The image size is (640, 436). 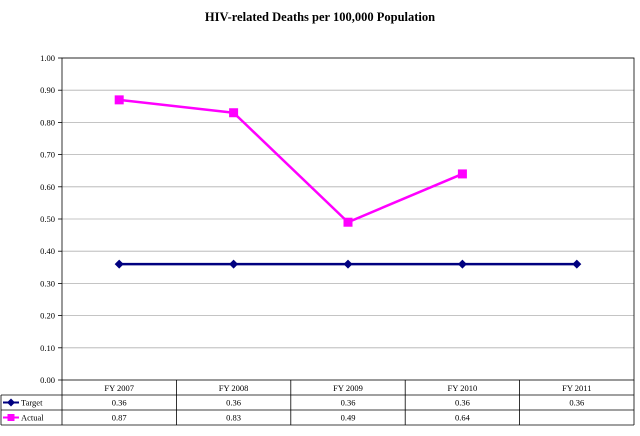 What do you see at coordinates (119, 388) in the screenshot?
I see `x-tick-label: FY 2007` at bounding box center [119, 388].